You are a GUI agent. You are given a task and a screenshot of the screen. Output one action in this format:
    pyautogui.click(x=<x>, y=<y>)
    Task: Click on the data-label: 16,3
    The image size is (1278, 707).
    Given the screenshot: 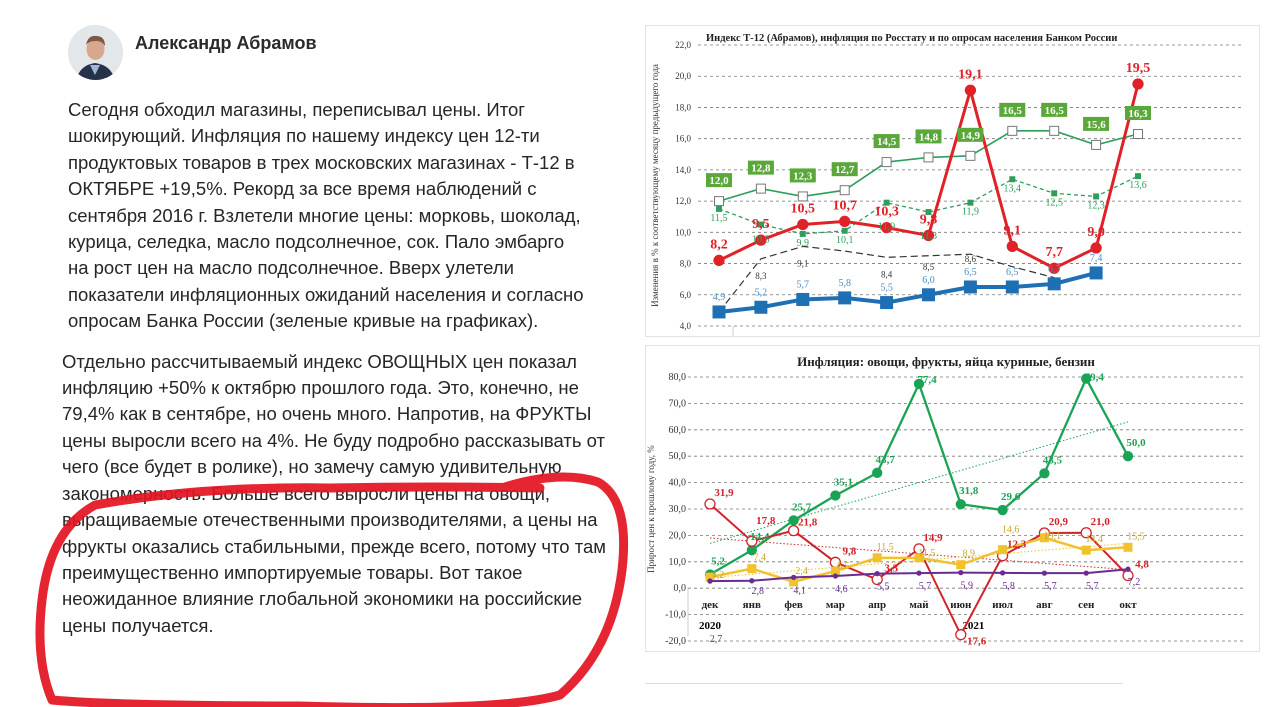 What is the action you would take?
    pyautogui.click(x=1138, y=114)
    